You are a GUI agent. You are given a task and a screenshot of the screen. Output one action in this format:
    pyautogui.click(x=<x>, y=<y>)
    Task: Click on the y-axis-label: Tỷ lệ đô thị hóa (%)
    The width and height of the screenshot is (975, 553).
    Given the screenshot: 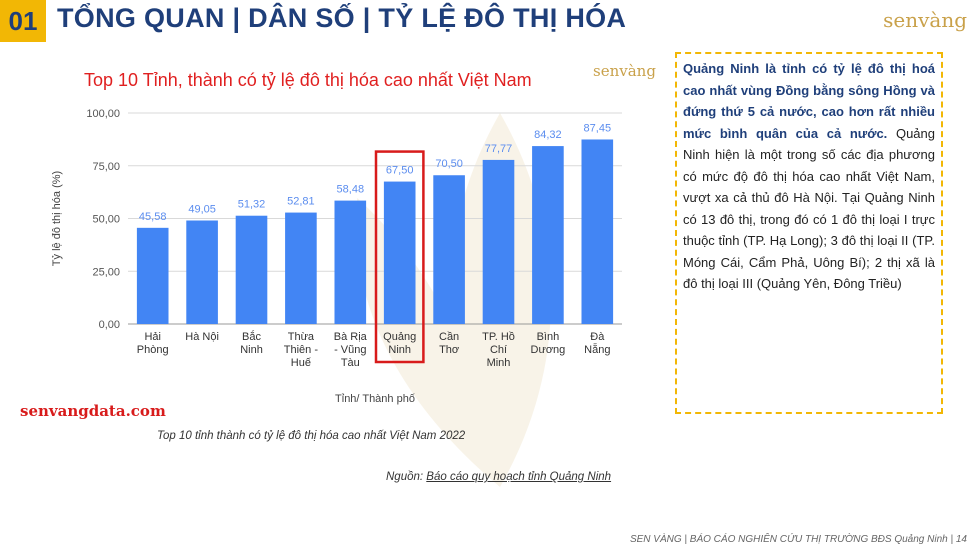 What is the action you would take?
    pyautogui.click(x=57, y=218)
    